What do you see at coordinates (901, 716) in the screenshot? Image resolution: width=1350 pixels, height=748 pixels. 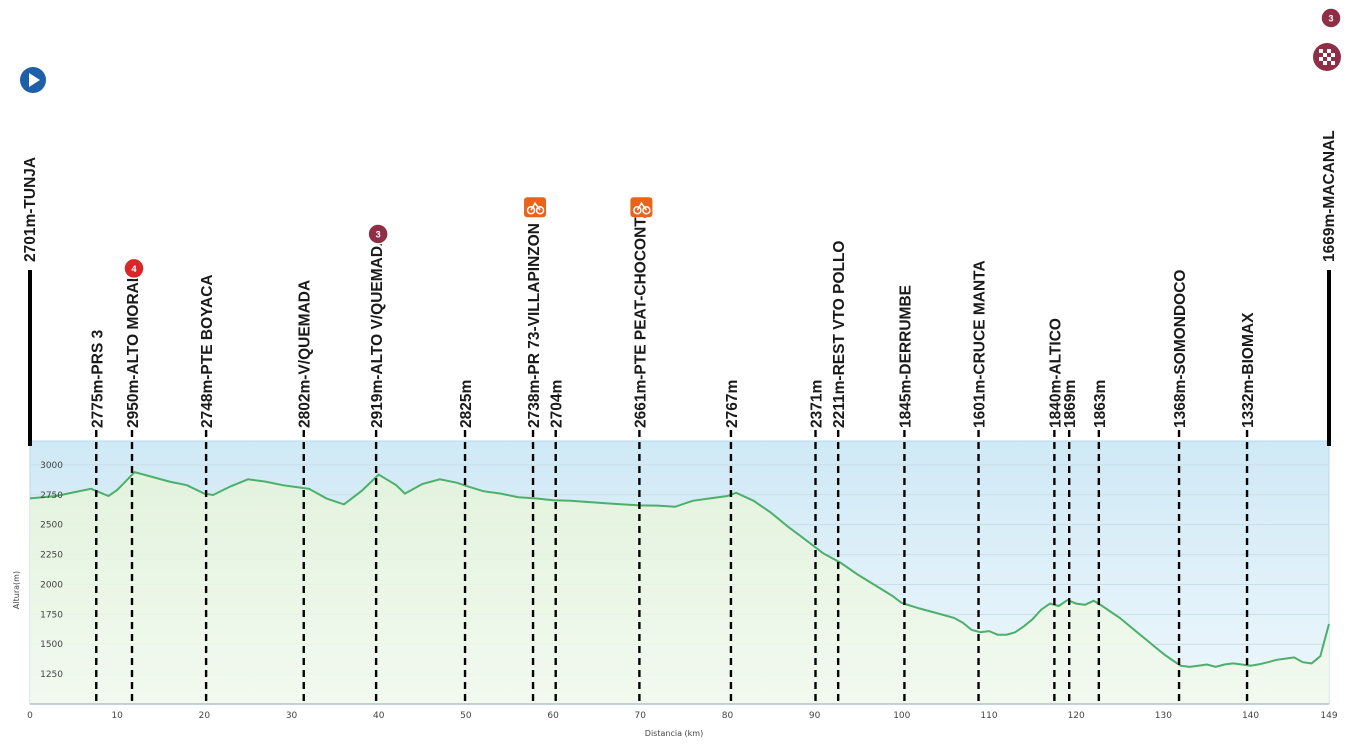 I see `x-tick-label: 100` at bounding box center [901, 716].